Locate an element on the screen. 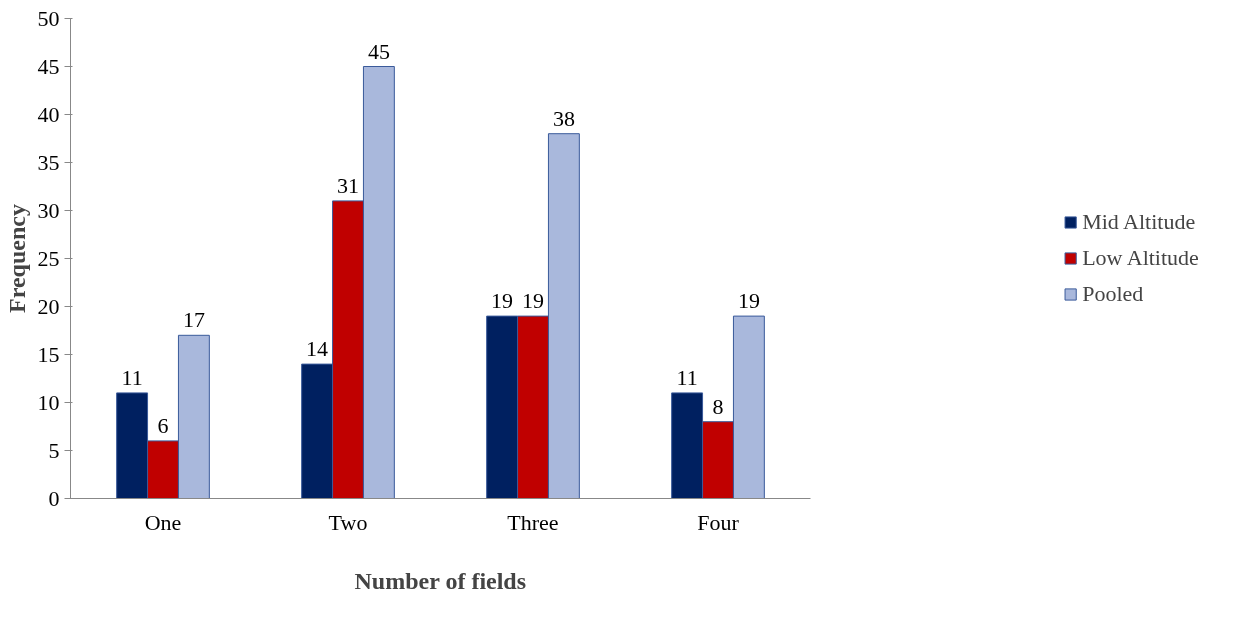  legend-label: Mid Altitude is located at coordinates (1139, 222).